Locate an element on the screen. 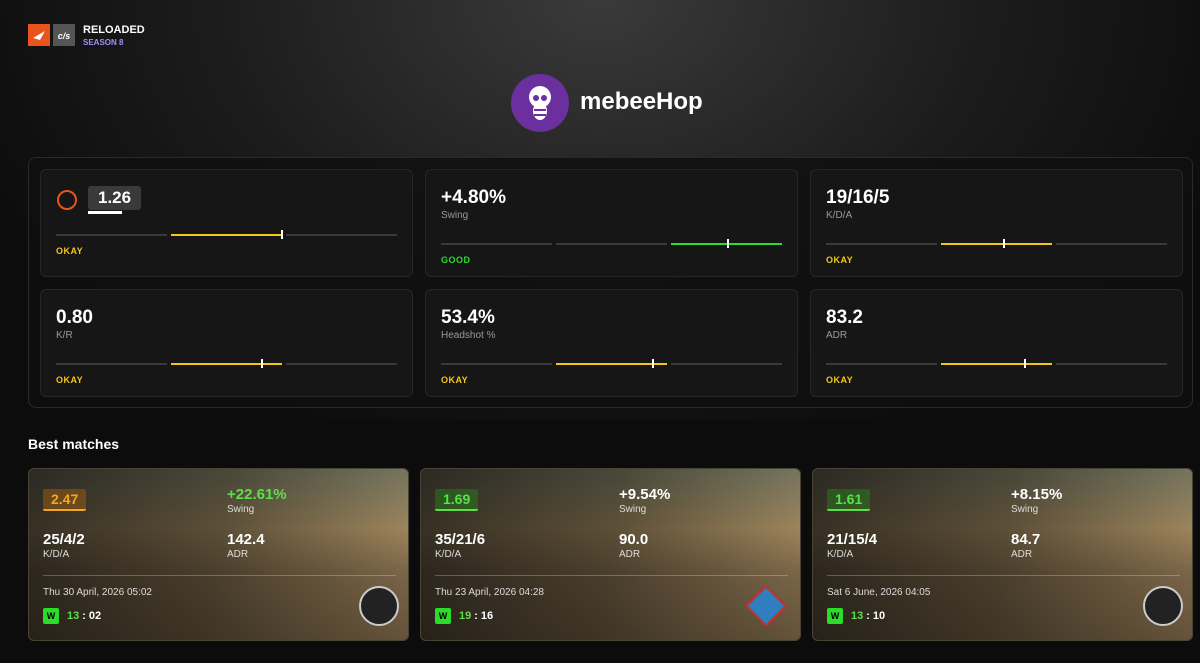  rating-icon is located at coordinates (67, 200).